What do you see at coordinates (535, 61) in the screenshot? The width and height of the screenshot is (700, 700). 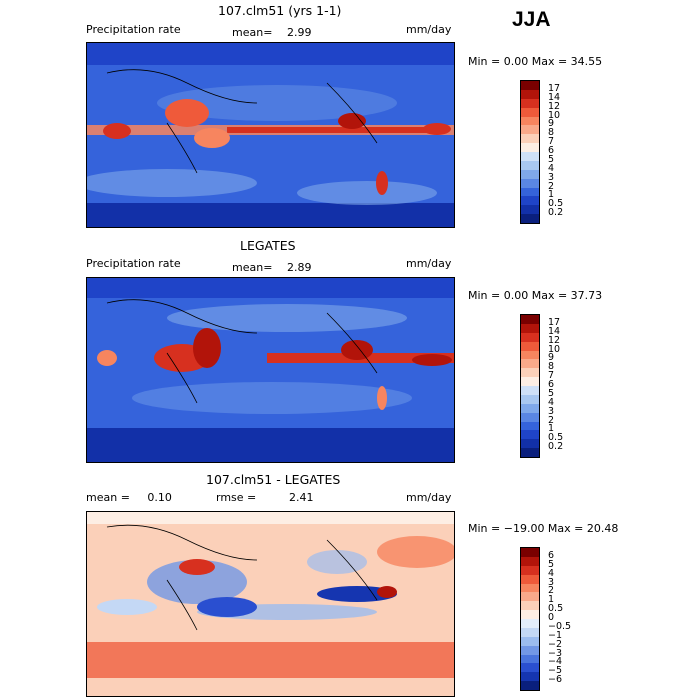 I see `min-max-text: Min = 0.00 Max = 34.55` at bounding box center [535, 61].